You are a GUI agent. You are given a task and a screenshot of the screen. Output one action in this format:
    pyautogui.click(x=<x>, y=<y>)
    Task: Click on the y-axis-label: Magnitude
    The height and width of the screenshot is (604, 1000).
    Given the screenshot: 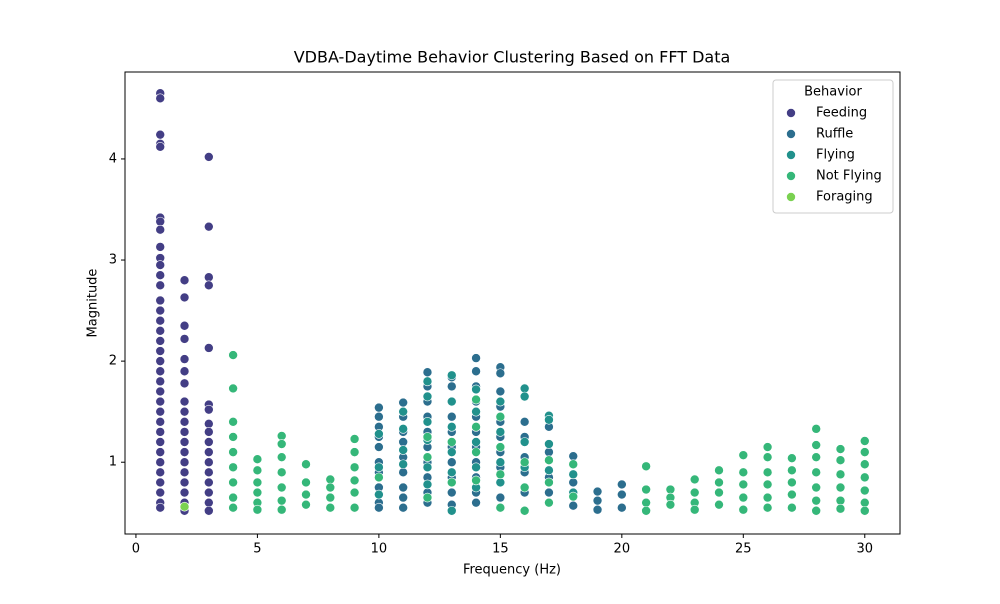 What is the action you would take?
    pyautogui.click(x=93, y=303)
    